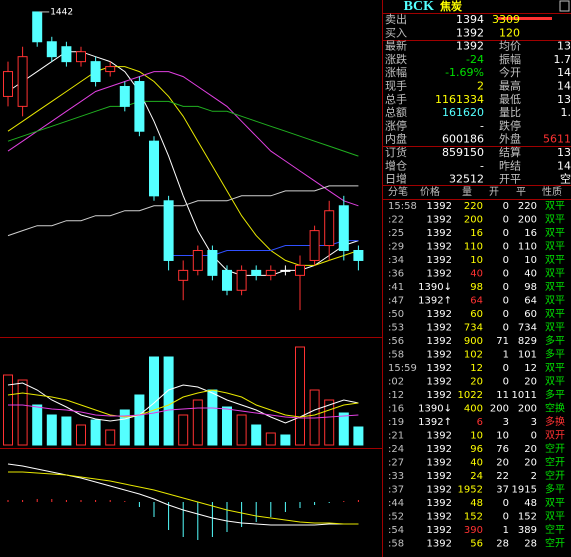 The width and height of the screenshot is (571, 557). I want to click on tick-cell: :24, so click(396, 449).